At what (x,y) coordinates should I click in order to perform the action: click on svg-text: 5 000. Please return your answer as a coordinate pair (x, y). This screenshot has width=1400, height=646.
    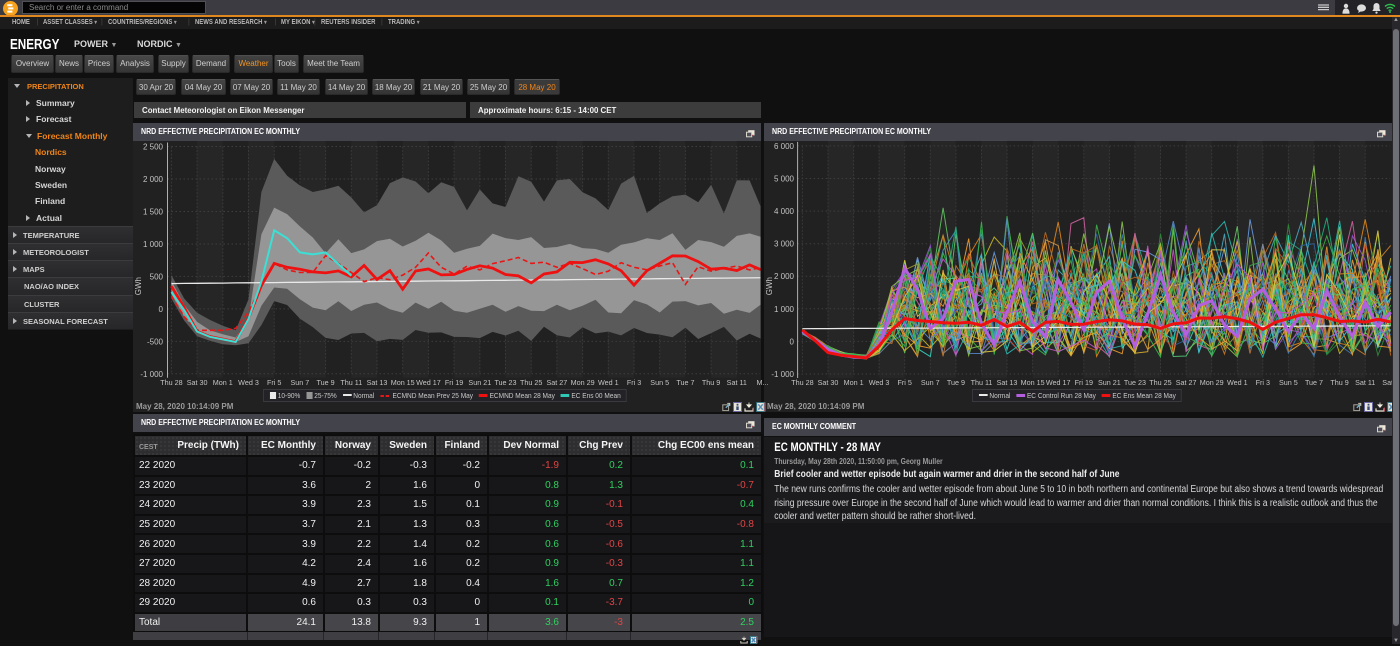
    Looking at the image, I should click on (784, 179).